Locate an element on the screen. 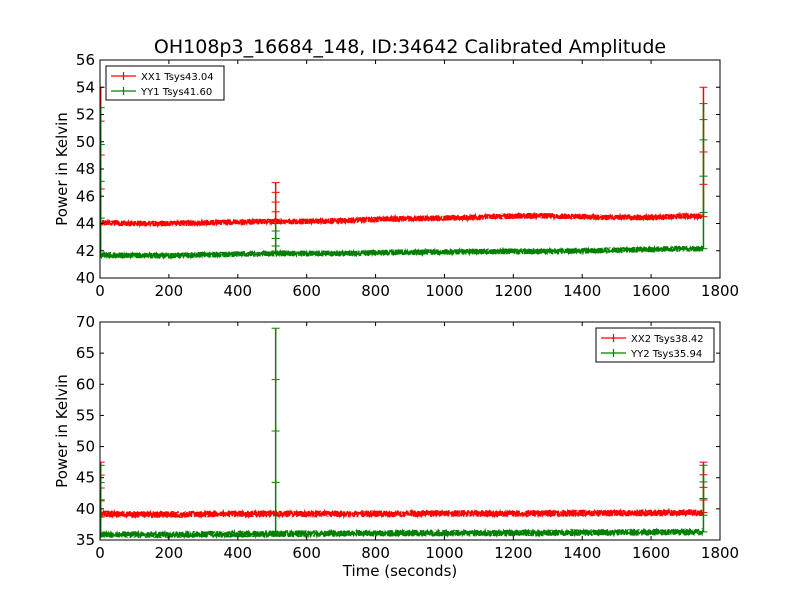 This screenshot has width=800, height=600. y-tick-label: 55 is located at coordinates (85, 415).